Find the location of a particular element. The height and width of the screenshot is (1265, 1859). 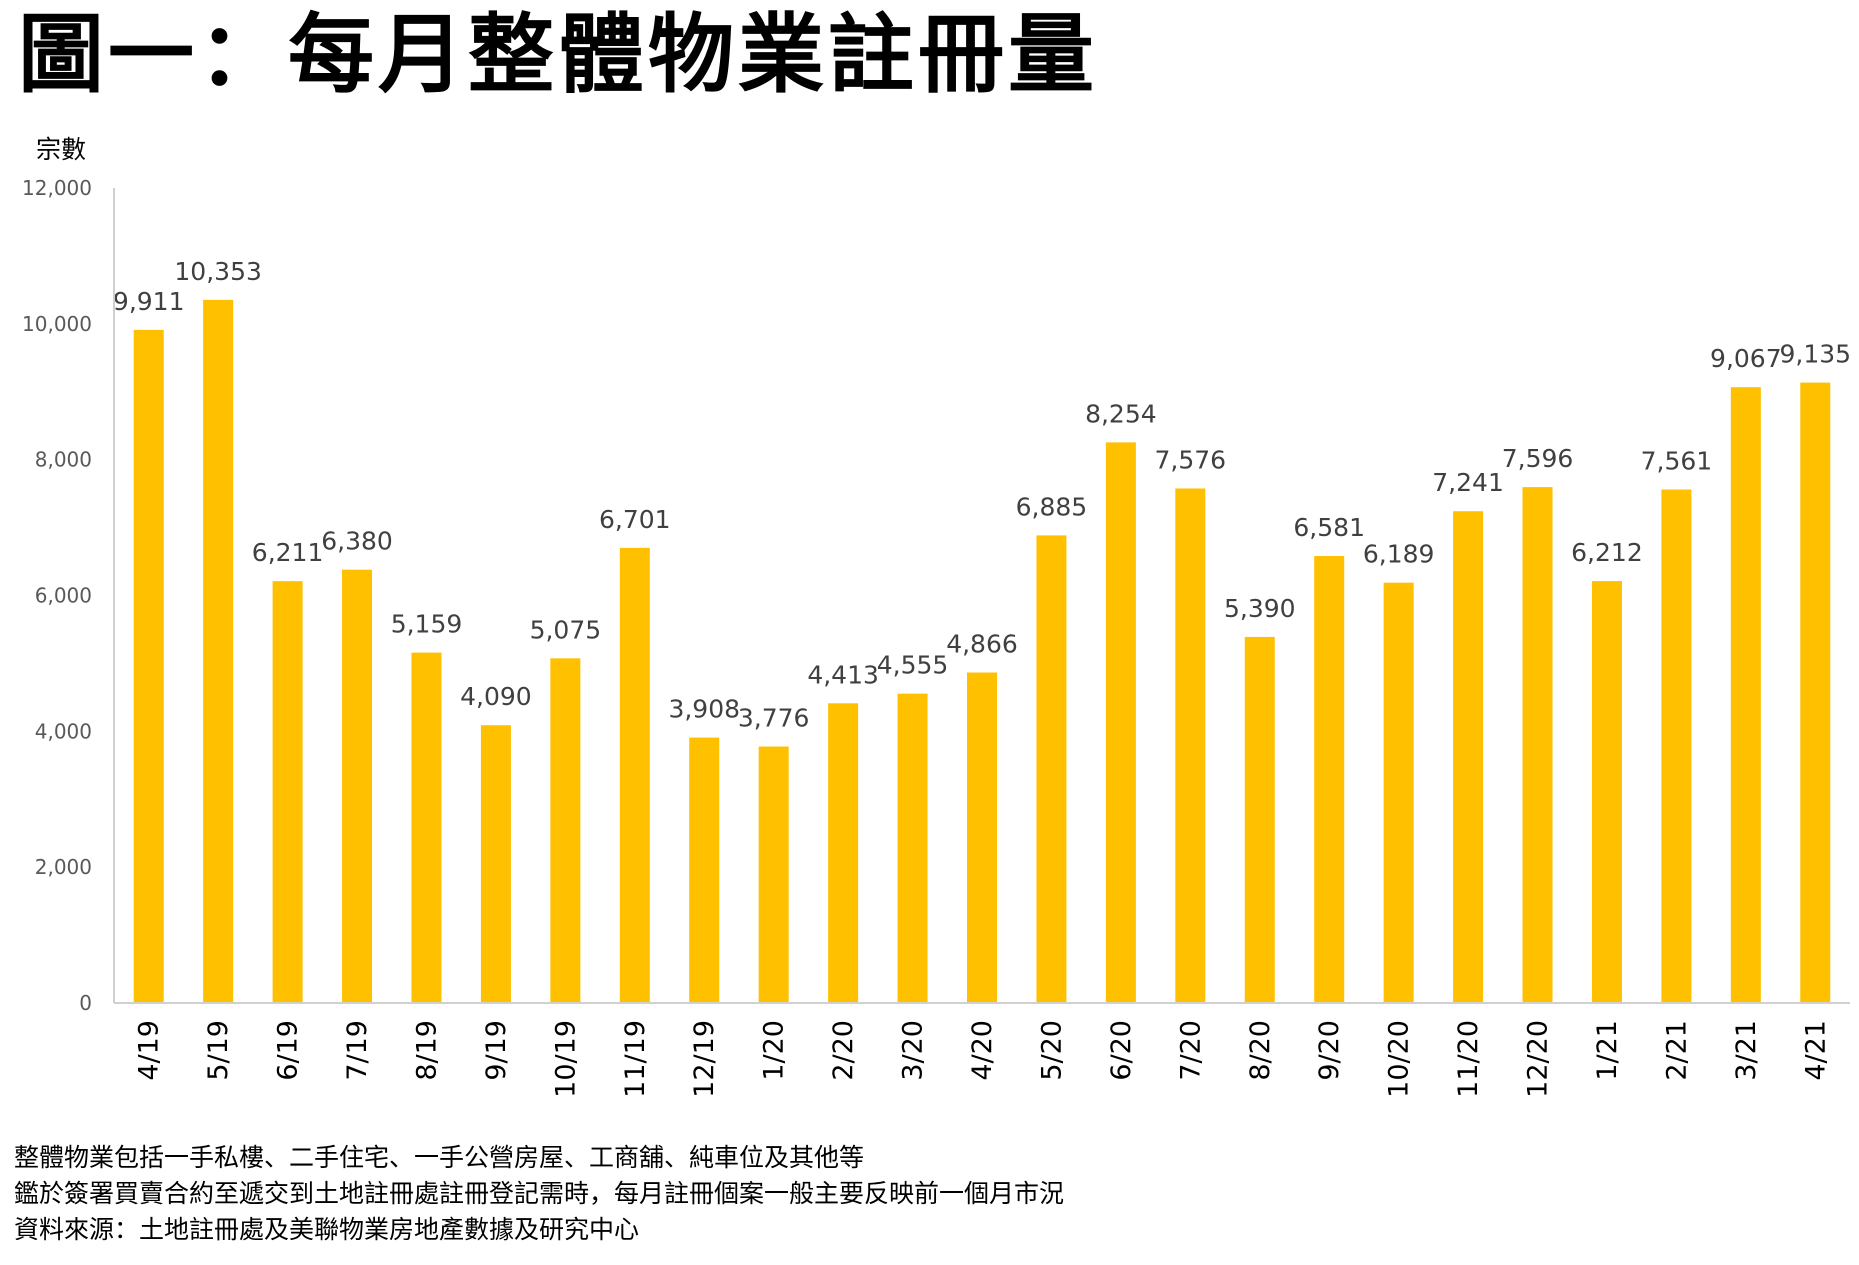

x-tick-label: 3/20 is located at coordinates (913, 1050).